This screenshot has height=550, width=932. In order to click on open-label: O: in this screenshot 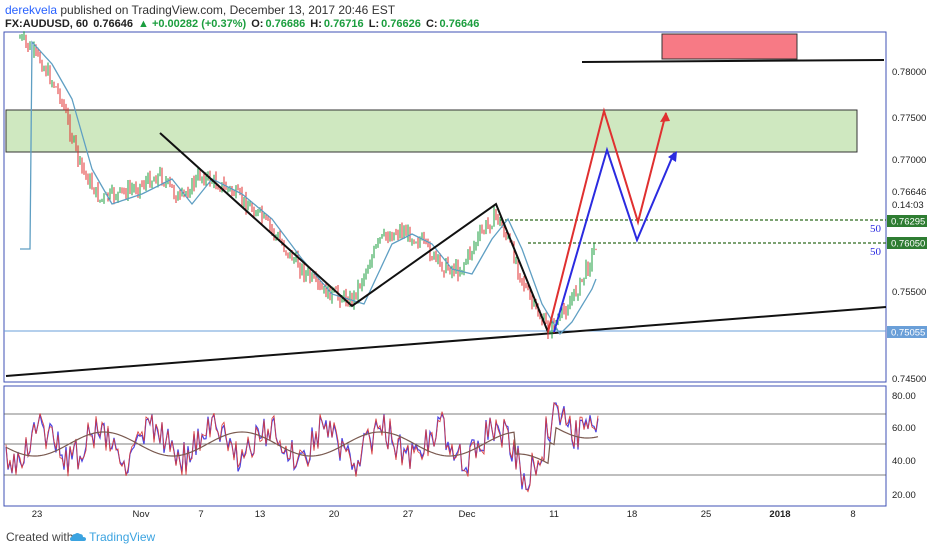, I will do `click(257, 24)`.